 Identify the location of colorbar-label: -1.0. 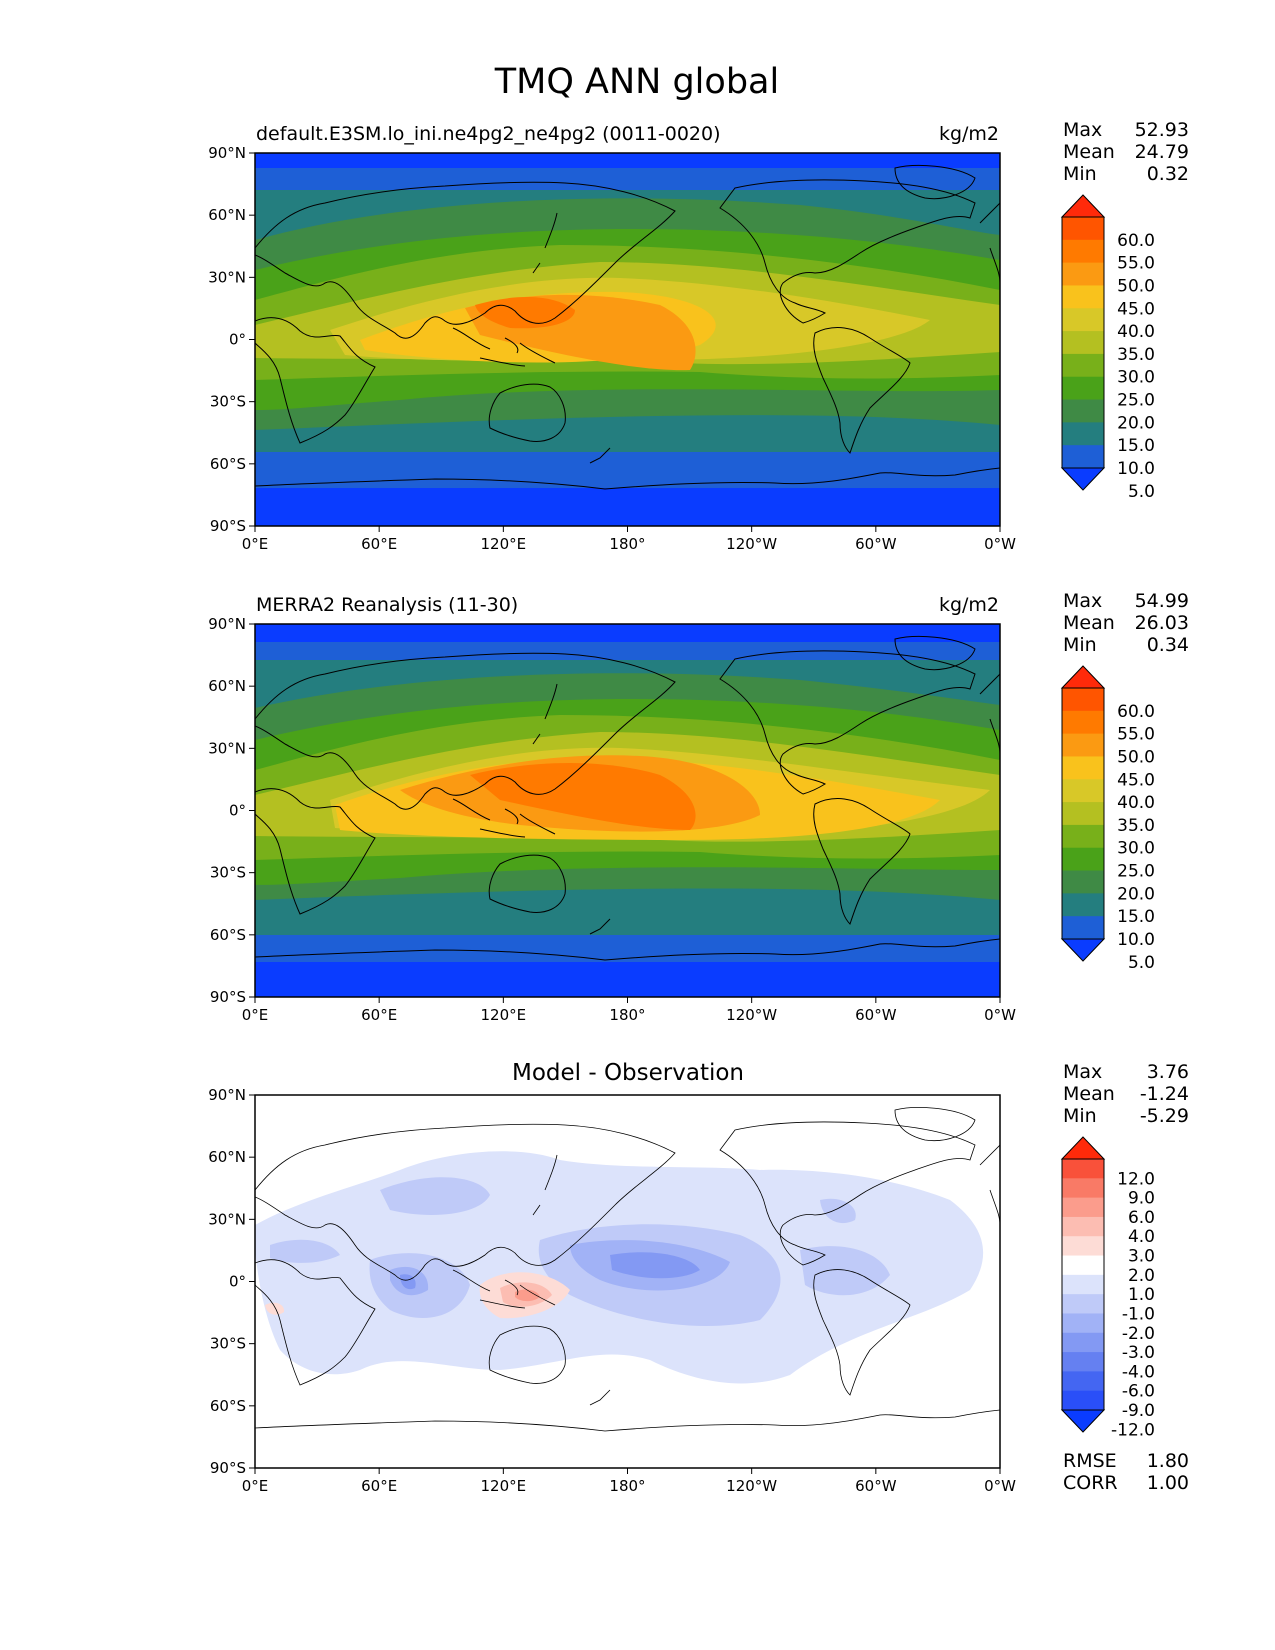
(1138, 1314).